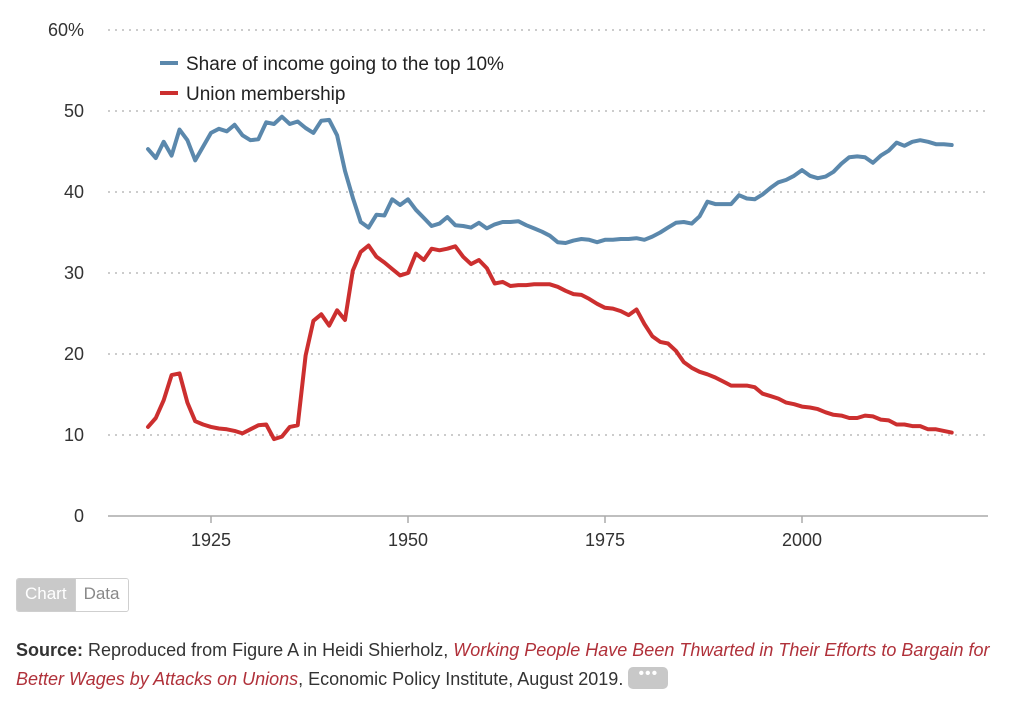 Image resolution: width=1024 pixels, height=704 pixels. I want to click on x-axis: 1925 1950 1975 2000, so click(506, 533).